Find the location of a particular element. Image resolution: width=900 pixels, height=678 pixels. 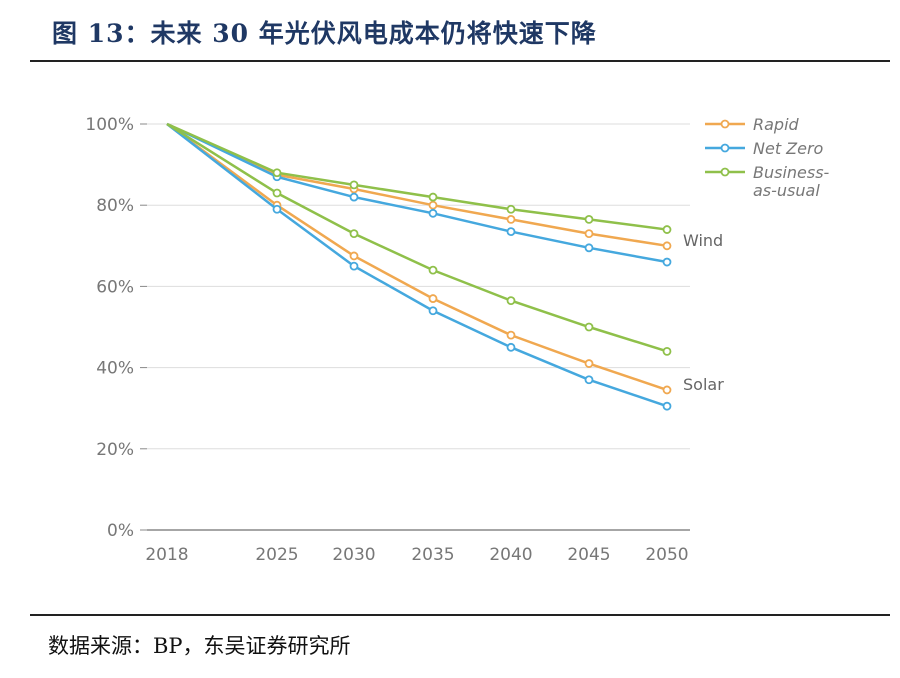

y-tick-label: 60% is located at coordinates (115, 287).